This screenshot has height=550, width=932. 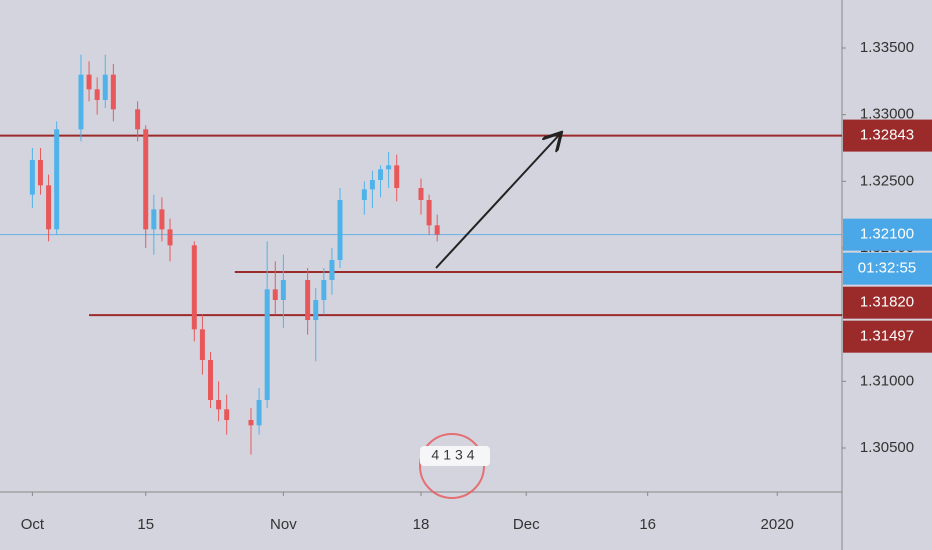 I want to click on x-tick-label: 15, so click(x=145, y=524).